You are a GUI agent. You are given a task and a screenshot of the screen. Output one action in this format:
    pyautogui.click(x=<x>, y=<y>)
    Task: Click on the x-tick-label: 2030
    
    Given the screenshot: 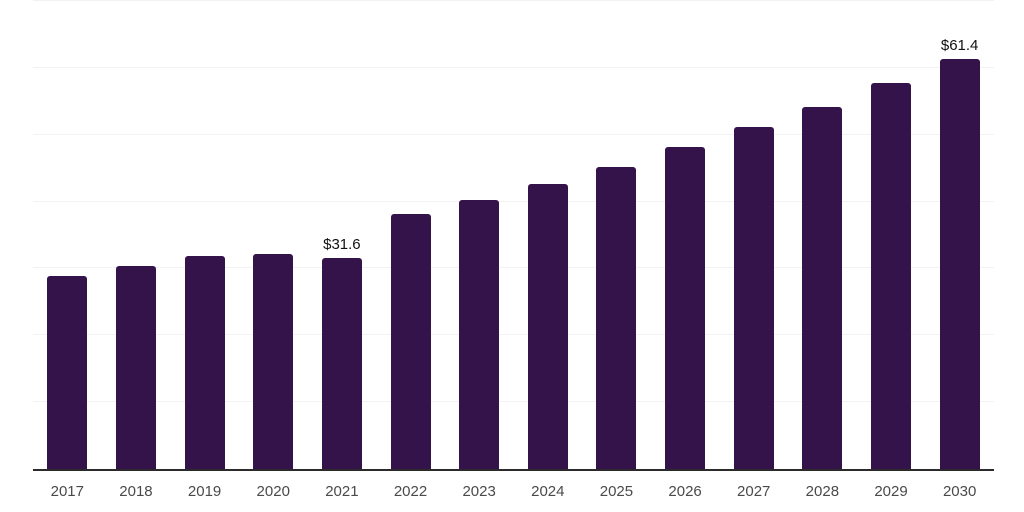 What is the action you would take?
    pyautogui.click(x=959, y=491)
    